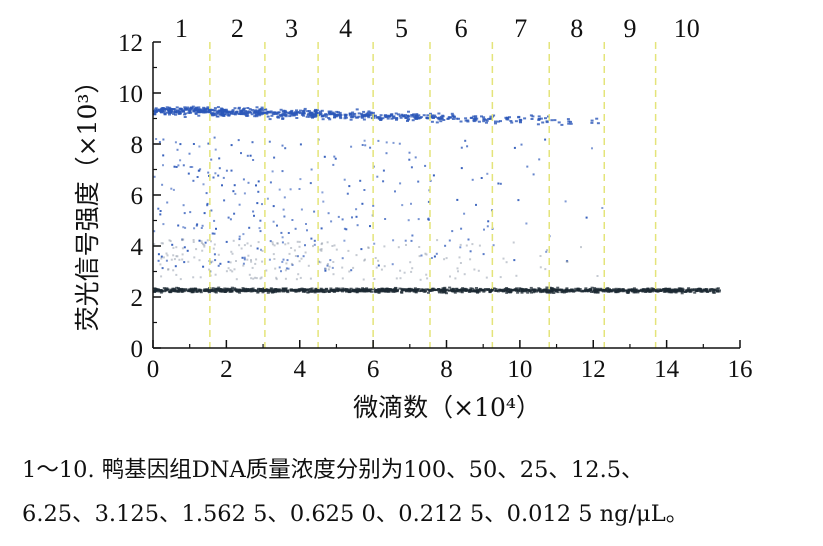 This screenshot has width=823, height=546. What do you see at coordinates (347, 201) in the screenshot?
I see `segment-4-points` at bounding box center [347, 201].